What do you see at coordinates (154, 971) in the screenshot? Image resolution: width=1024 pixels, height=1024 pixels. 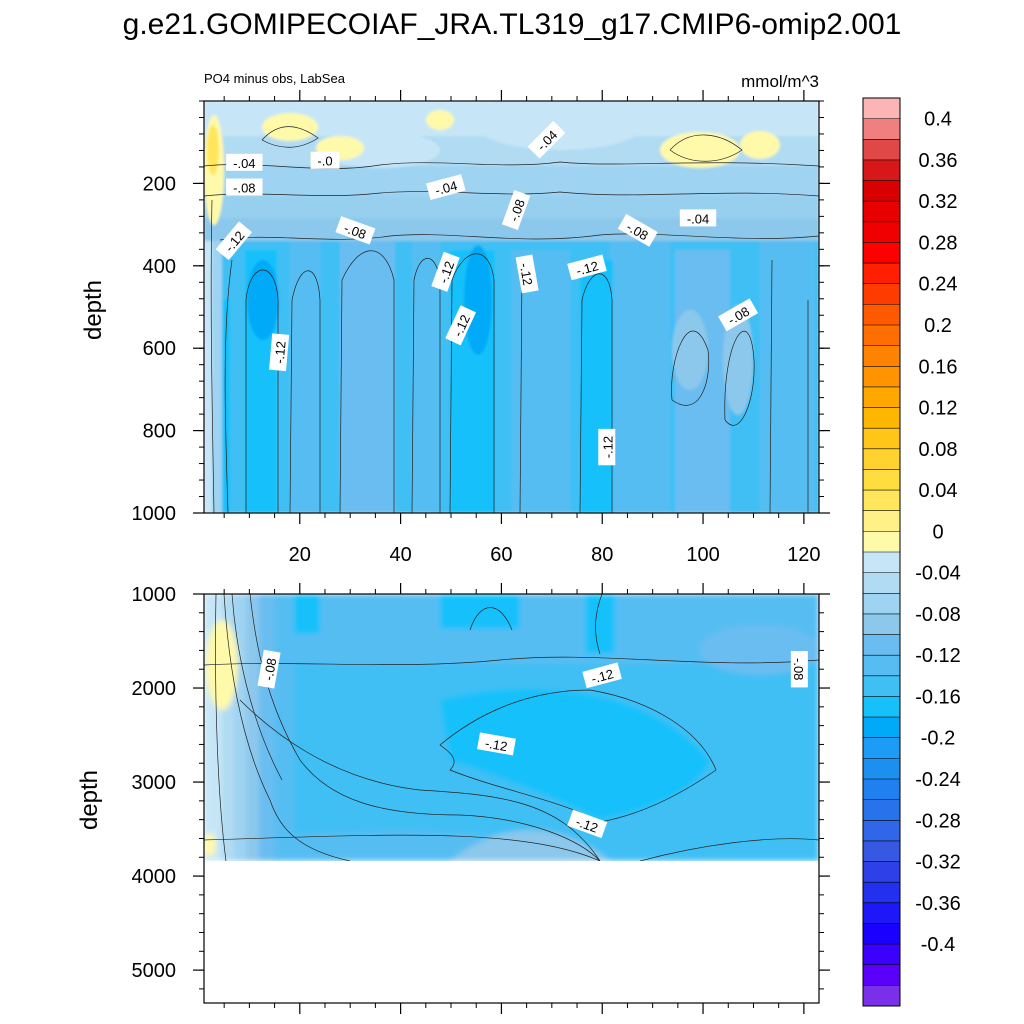 I see `lower-y-tick-label: 5000` at bounding box center [154, 971].